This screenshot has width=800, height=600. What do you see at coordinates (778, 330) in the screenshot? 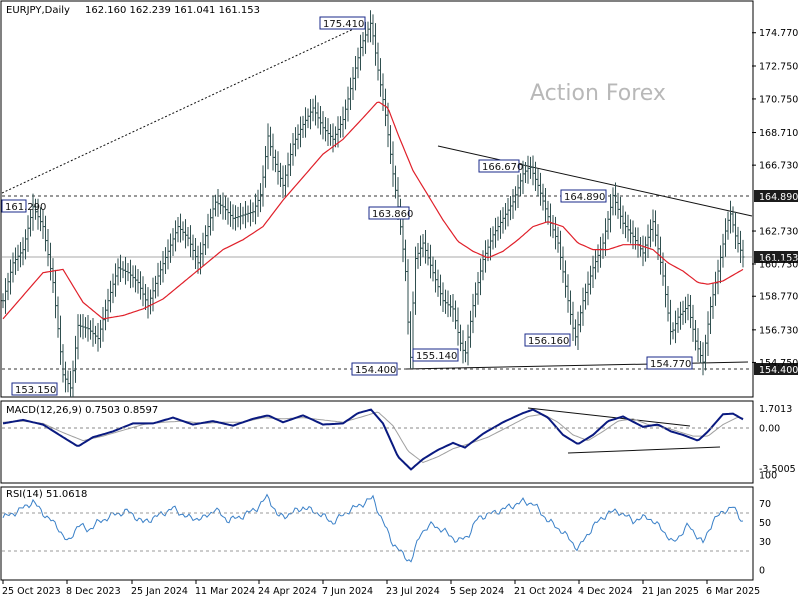
I see `price-y-tick-label: 156.730` at bounding box center [778, 330].